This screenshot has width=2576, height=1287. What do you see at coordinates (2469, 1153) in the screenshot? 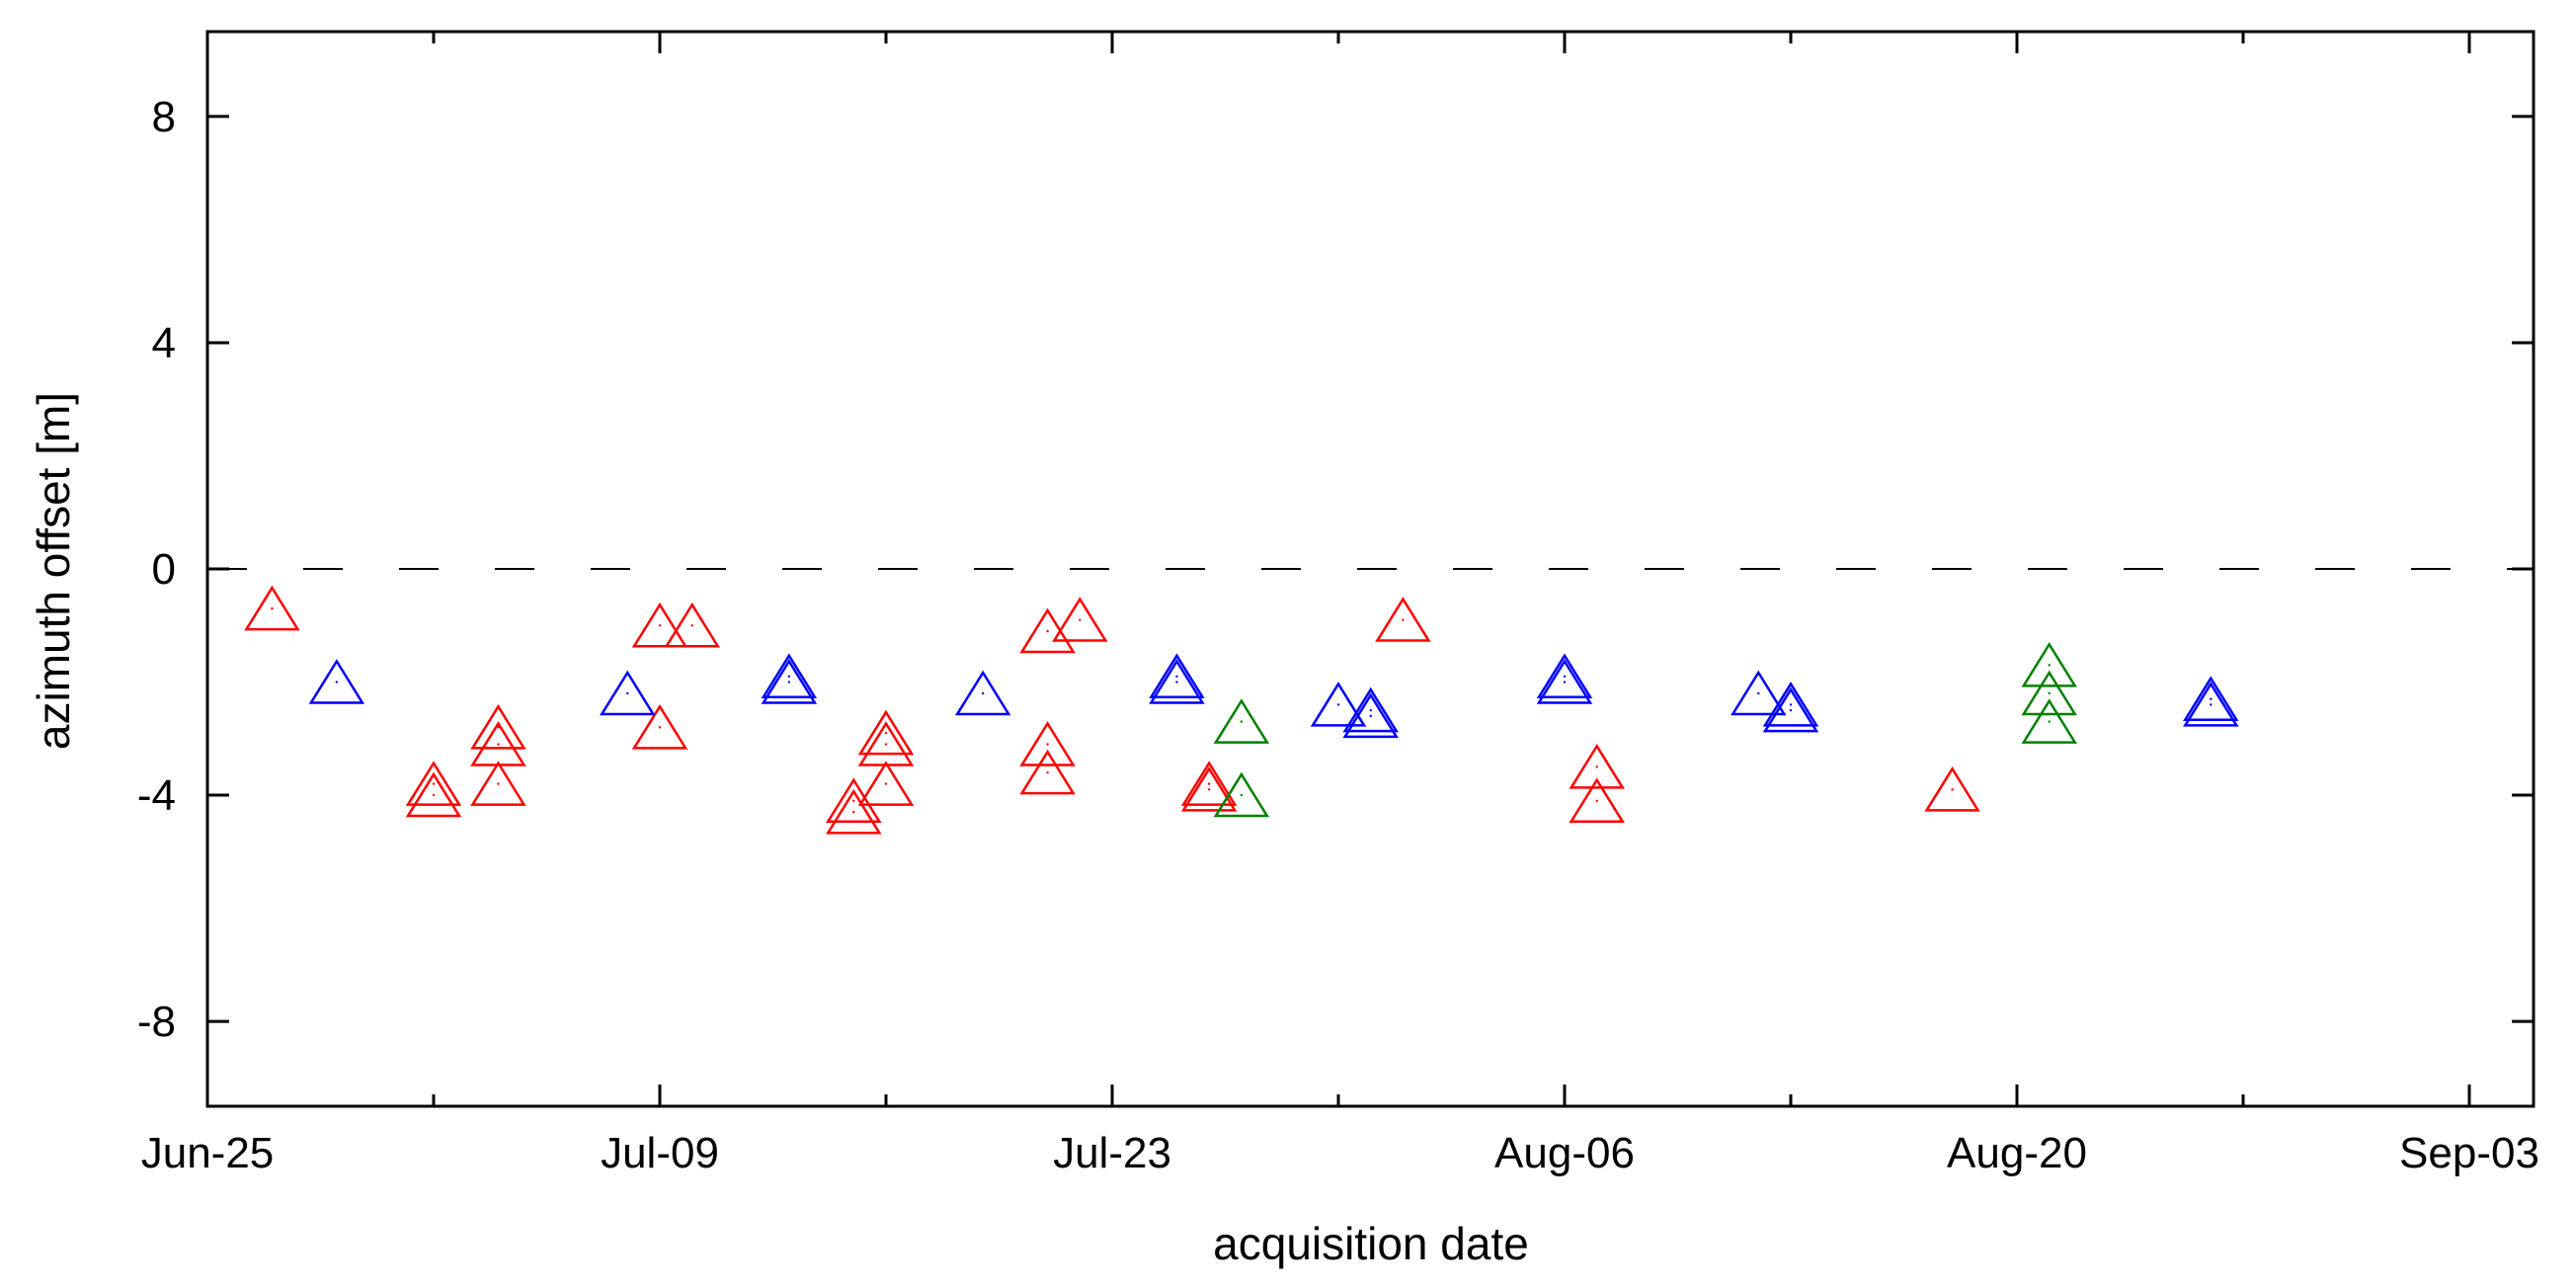
I see `x-tick-label: Sep-03` at bounding box center [2469, 1153].